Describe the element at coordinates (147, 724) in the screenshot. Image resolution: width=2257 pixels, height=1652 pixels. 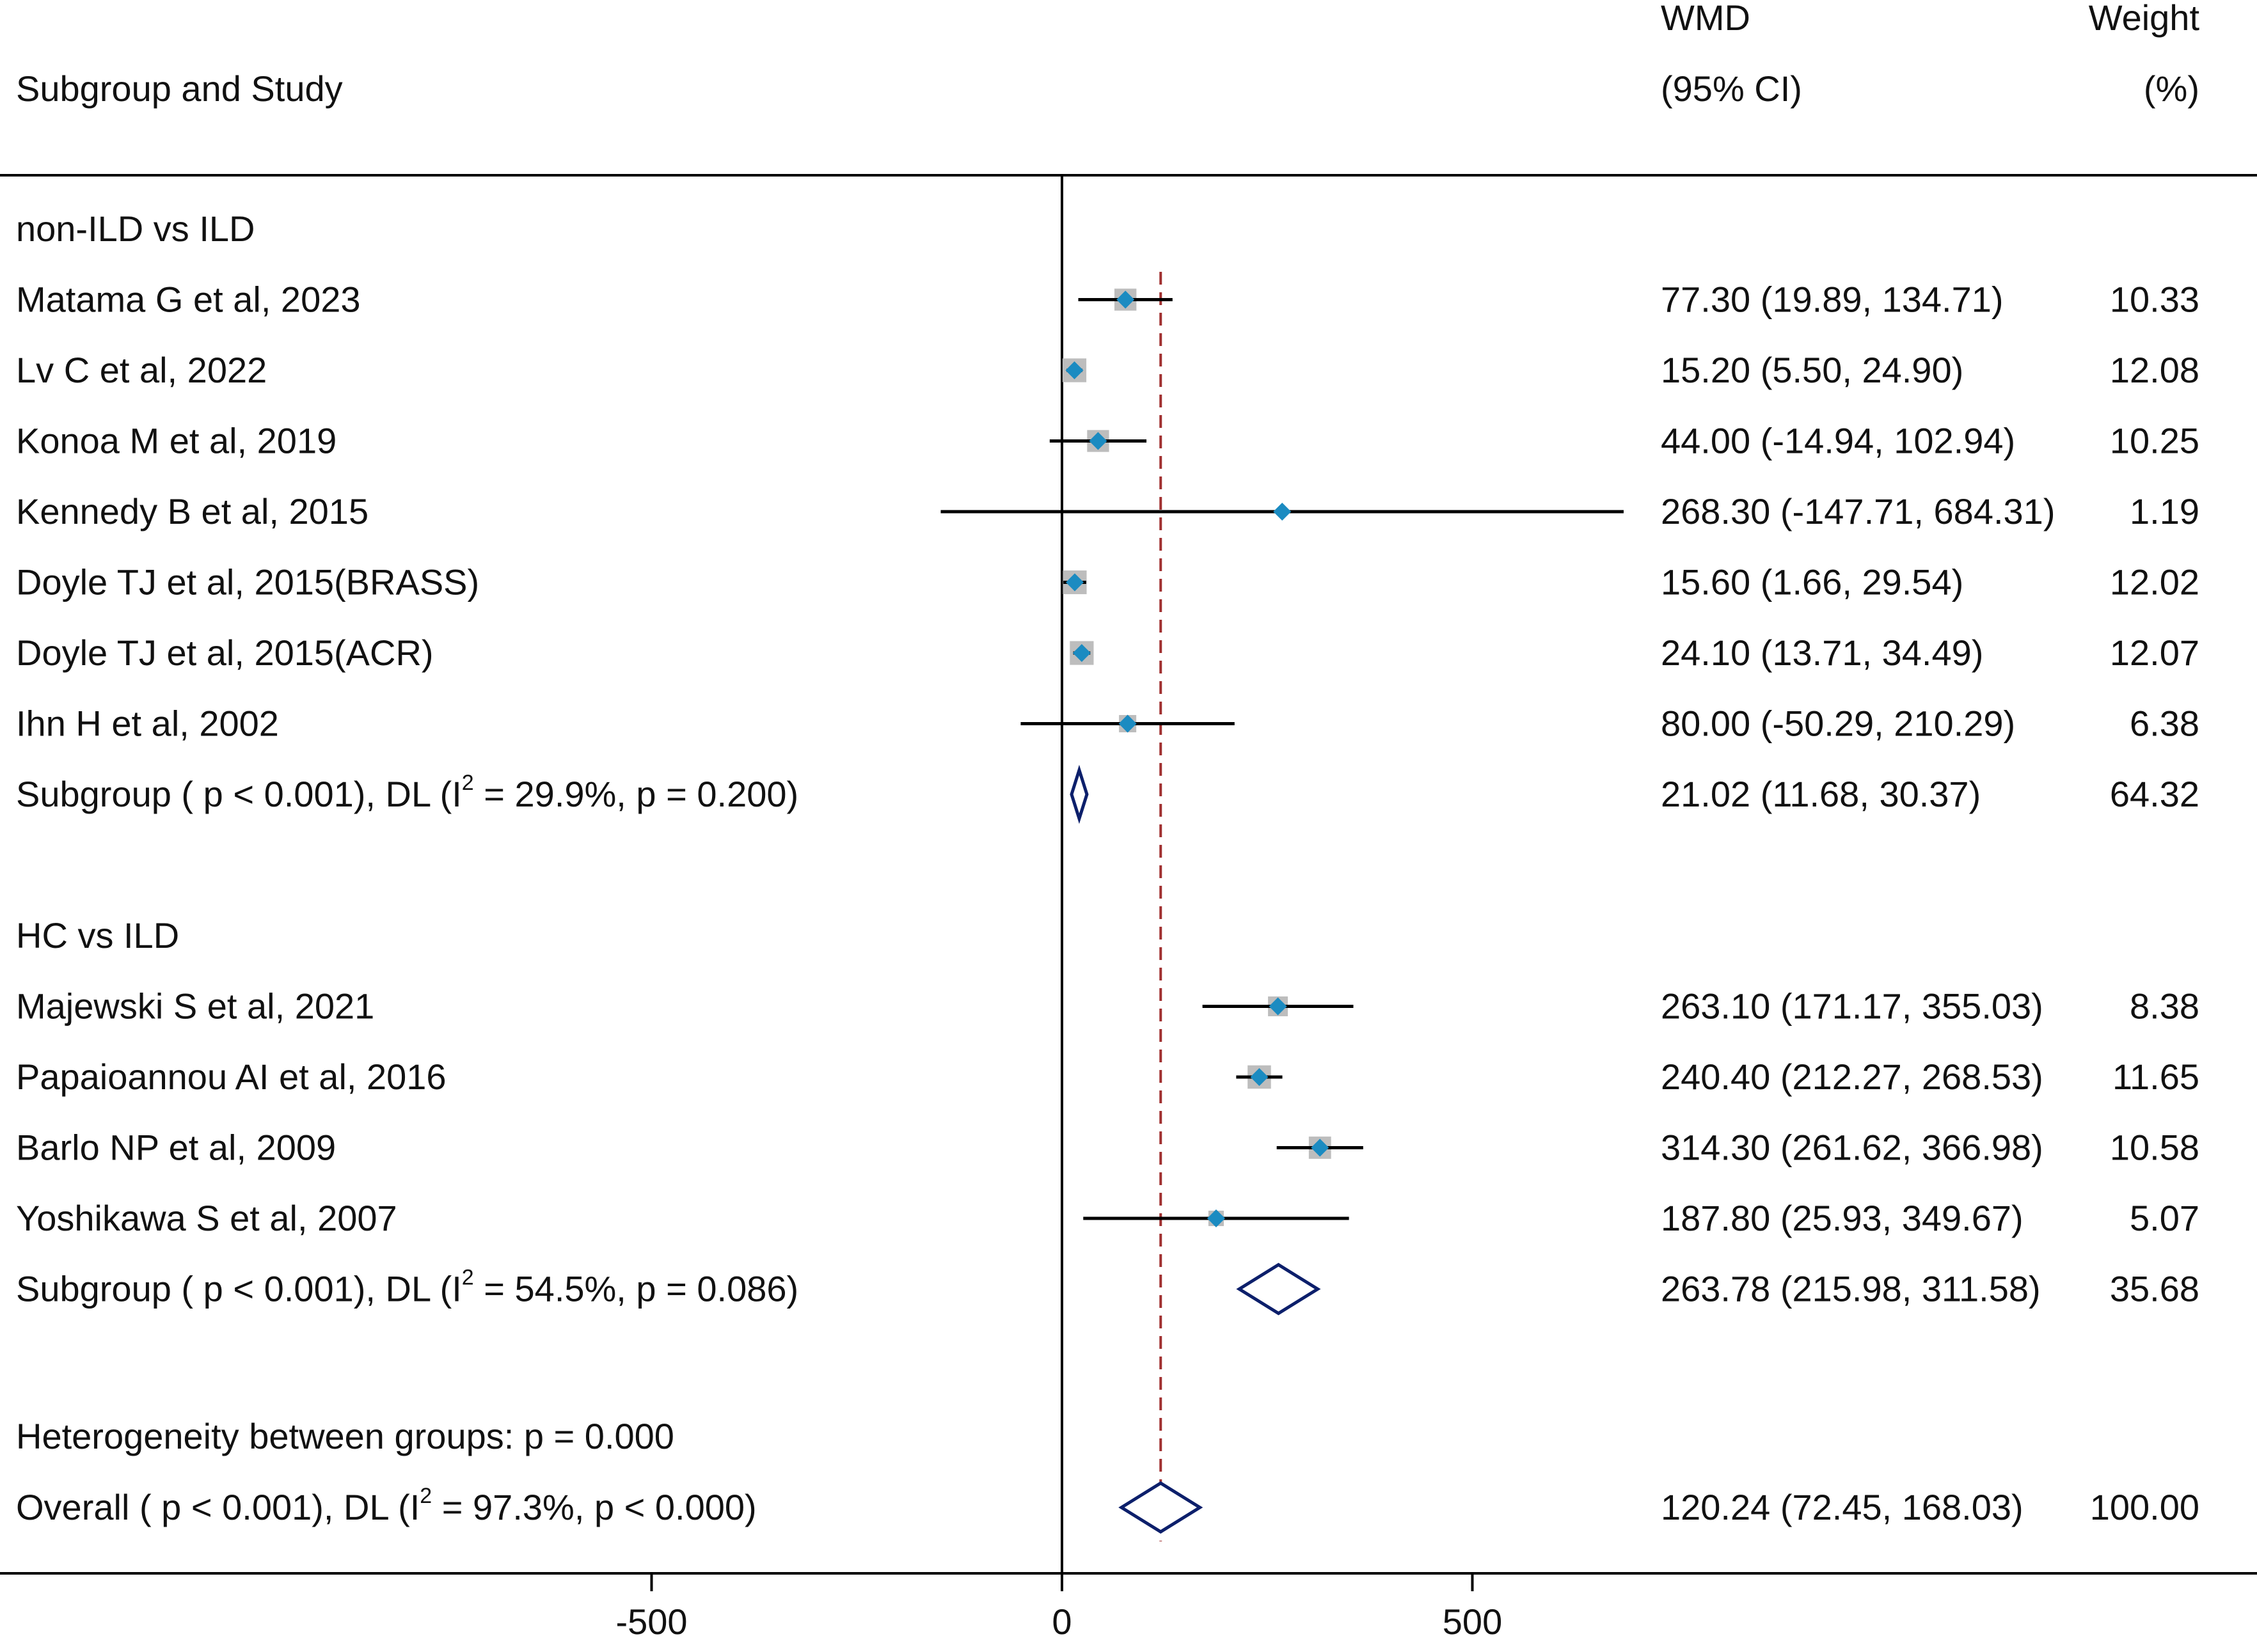
I see `study-label: Ihn H et al, 2002` at that location.